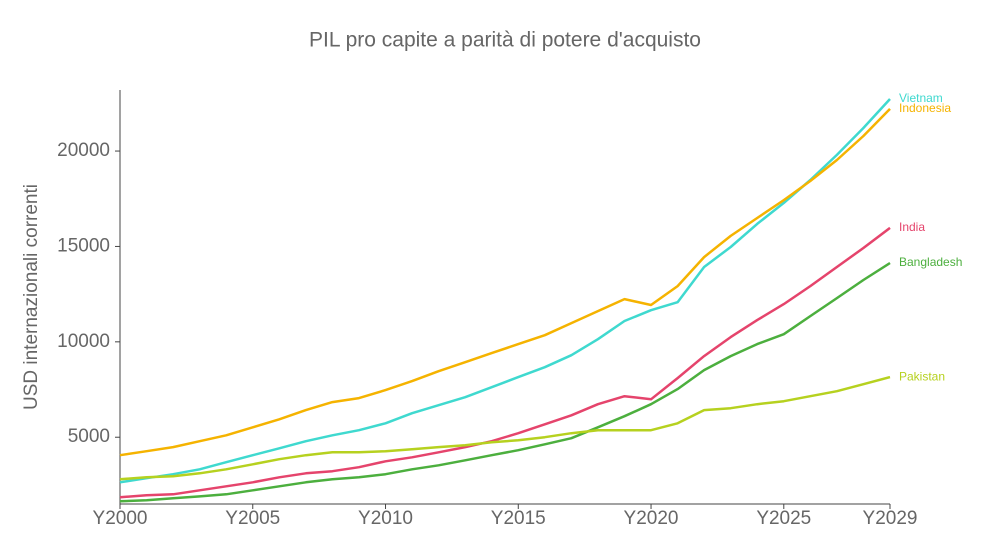  I want to click on x-tick-label: Y2020, so click(651, 518).